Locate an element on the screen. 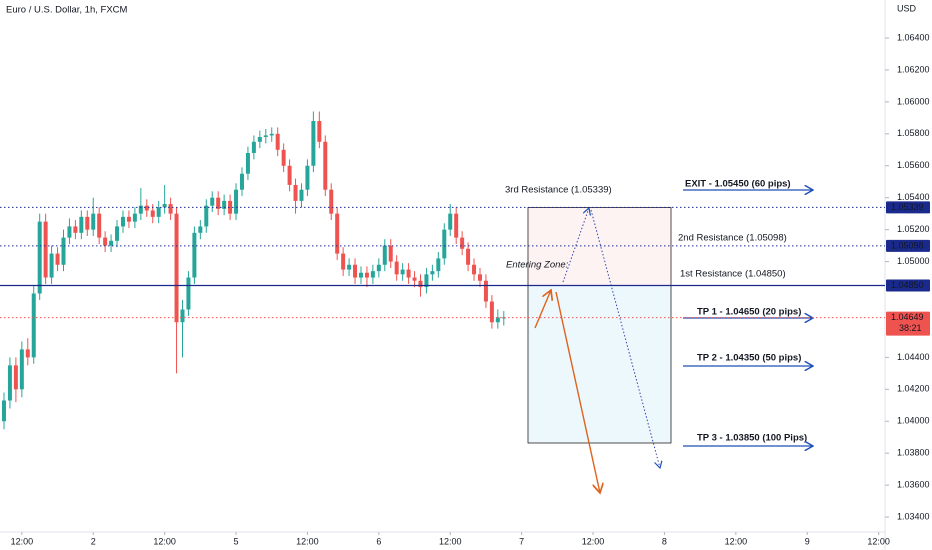 The image size is (932, 550). annotation: EXIT - 1.05450 (60 pips) is located at coordinates (738, 184).